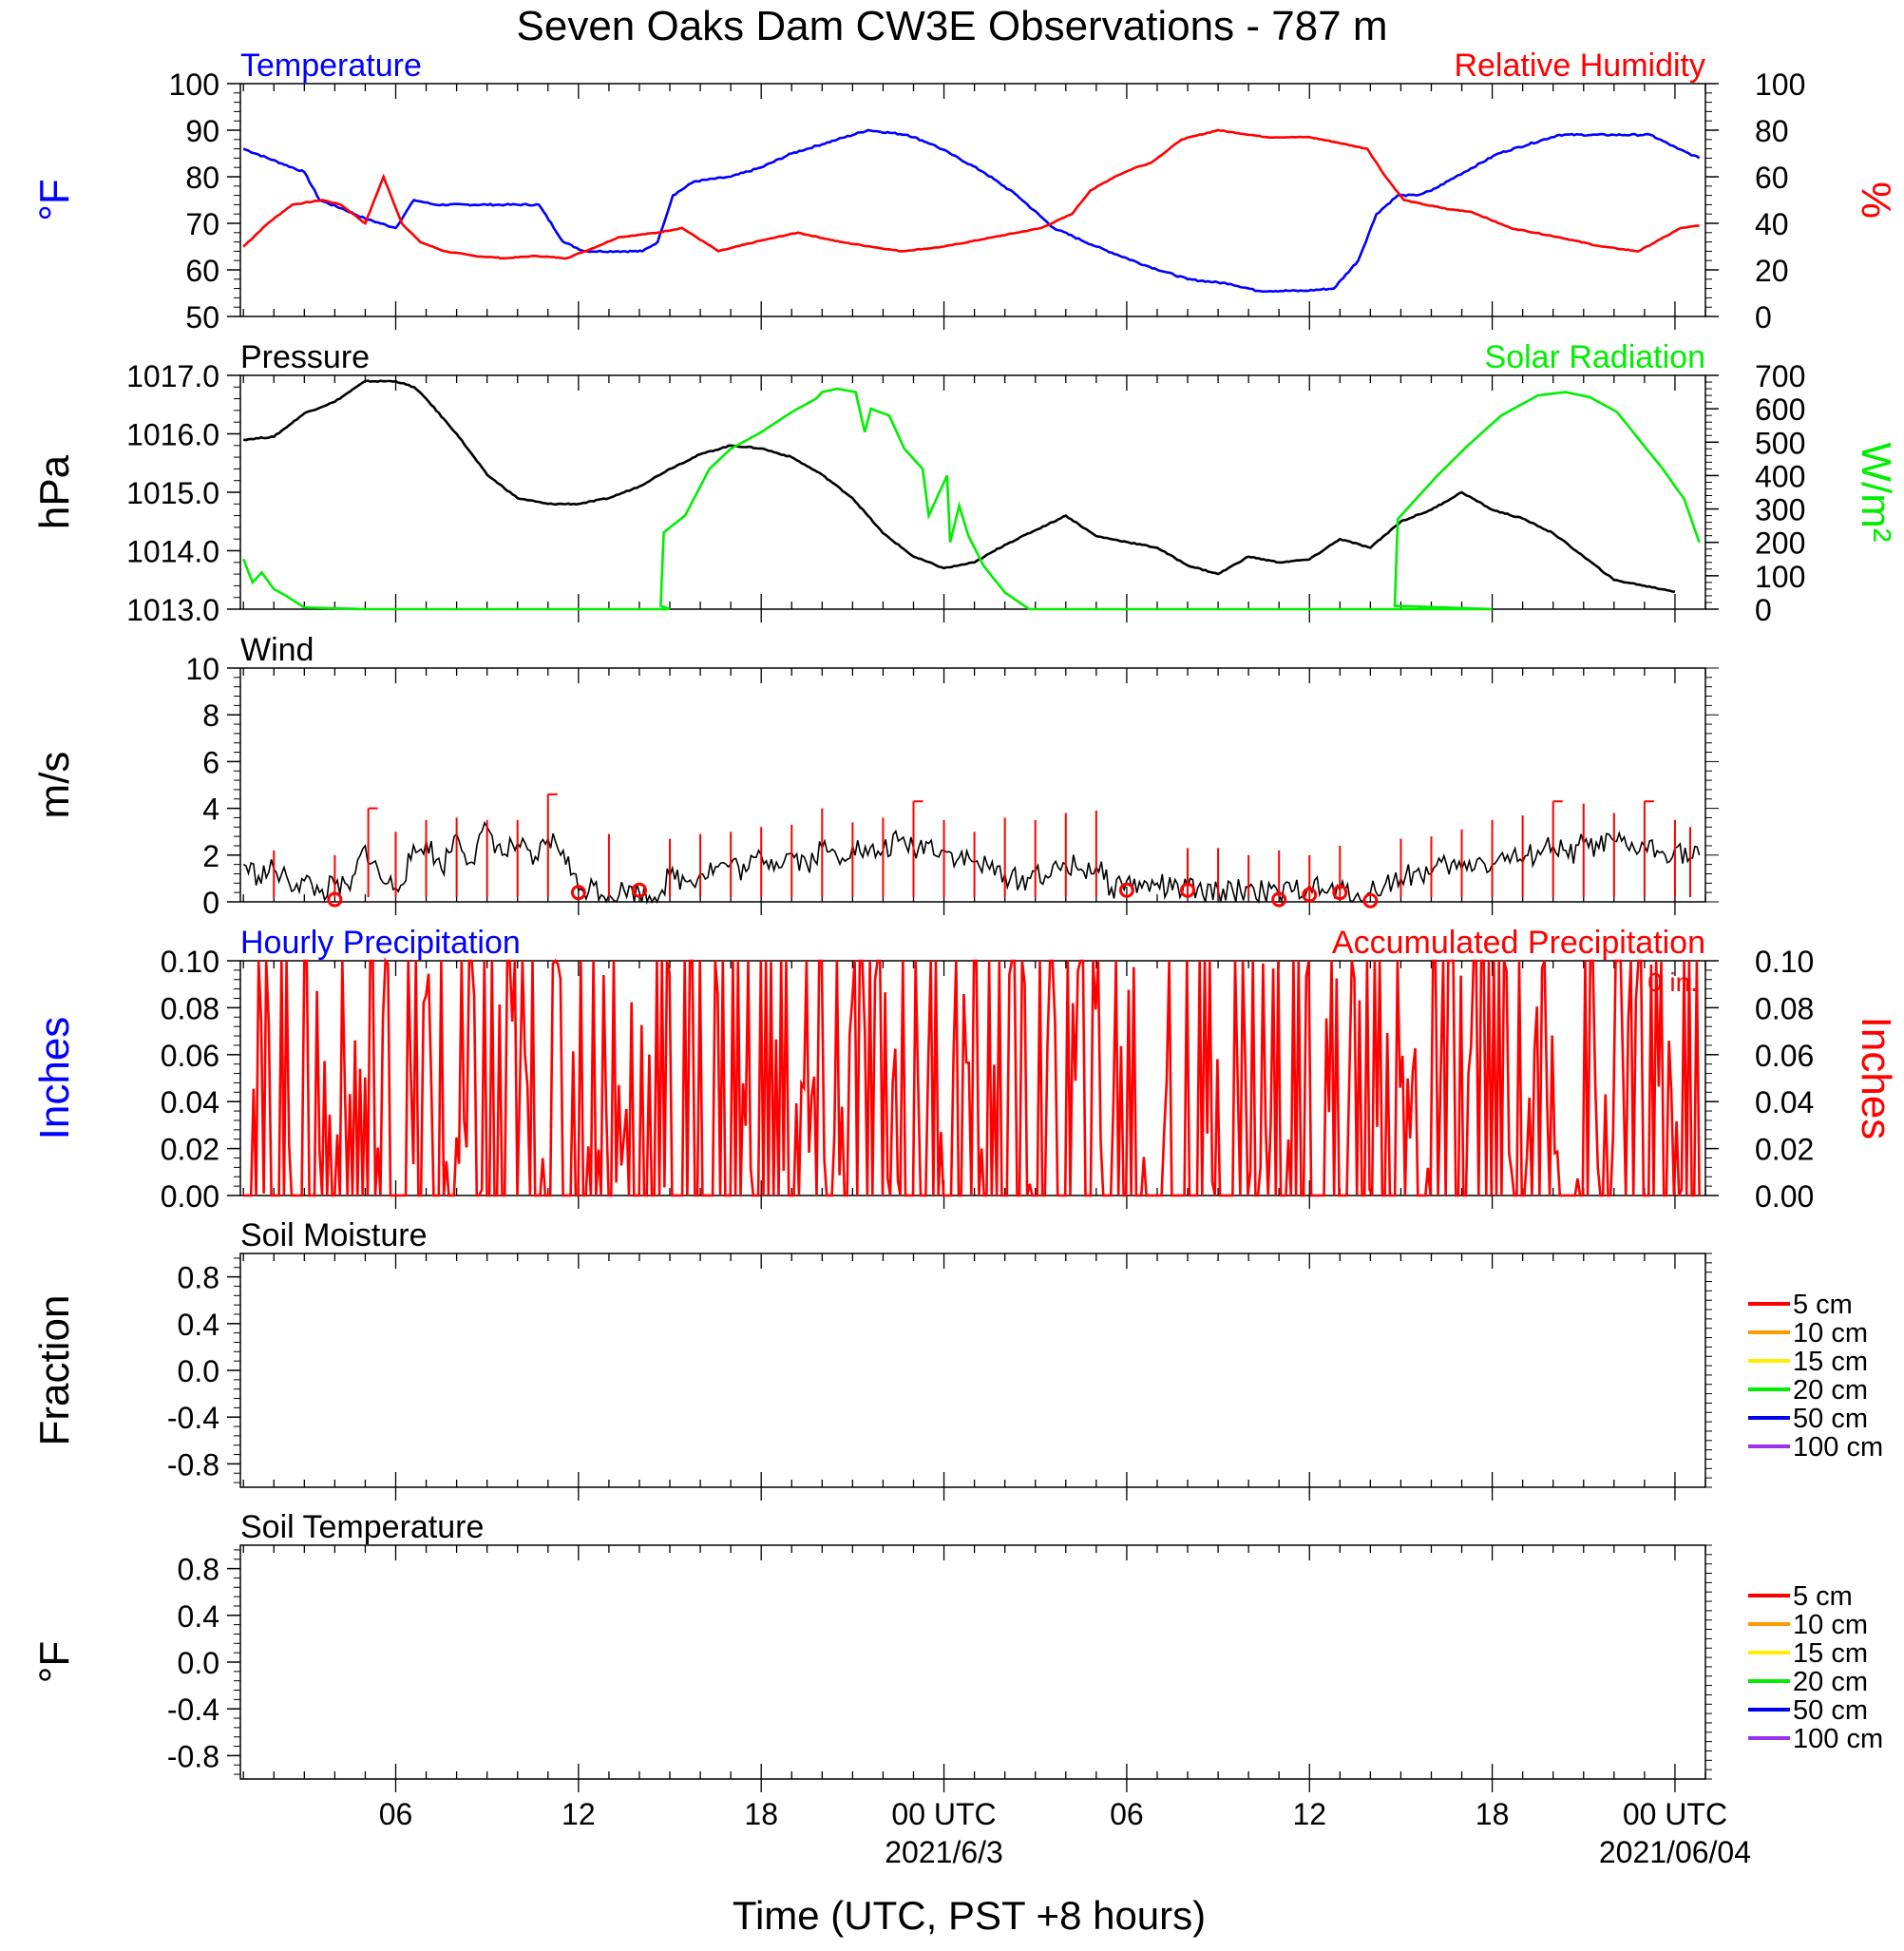 The width and height of the screenshot is (1904, 1951). Describe the element at coordinates (1772, 131) in the screenshot. I see `y-tick-label-right: 80` at that location.